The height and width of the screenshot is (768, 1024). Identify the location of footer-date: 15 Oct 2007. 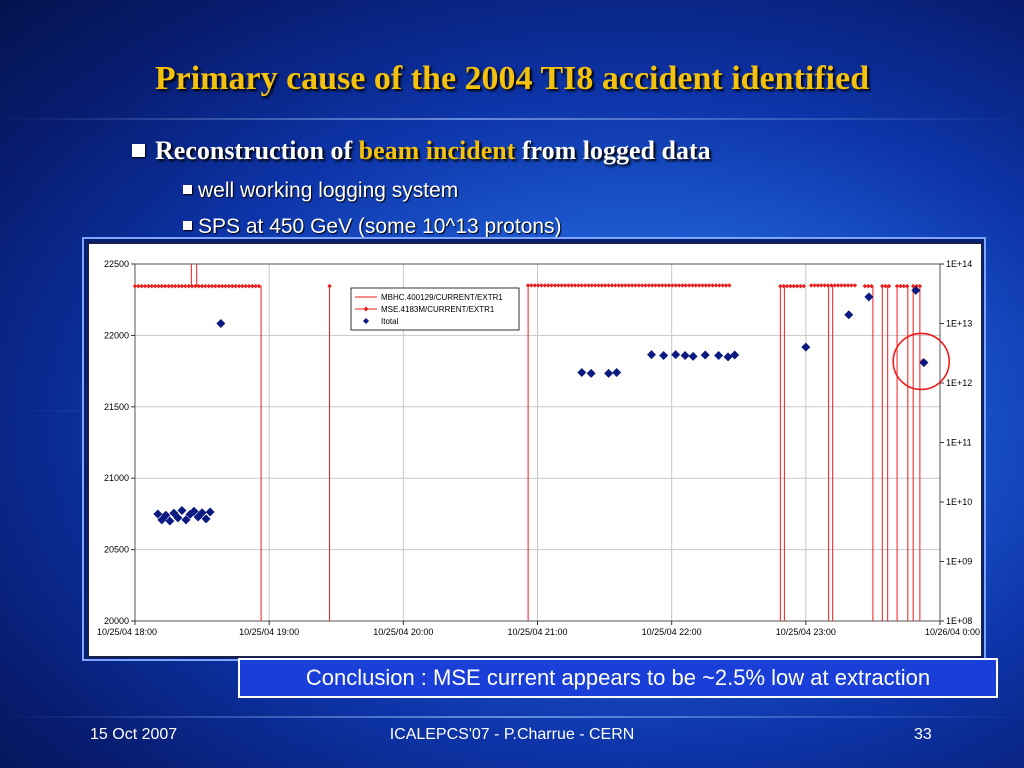
(134, 734).